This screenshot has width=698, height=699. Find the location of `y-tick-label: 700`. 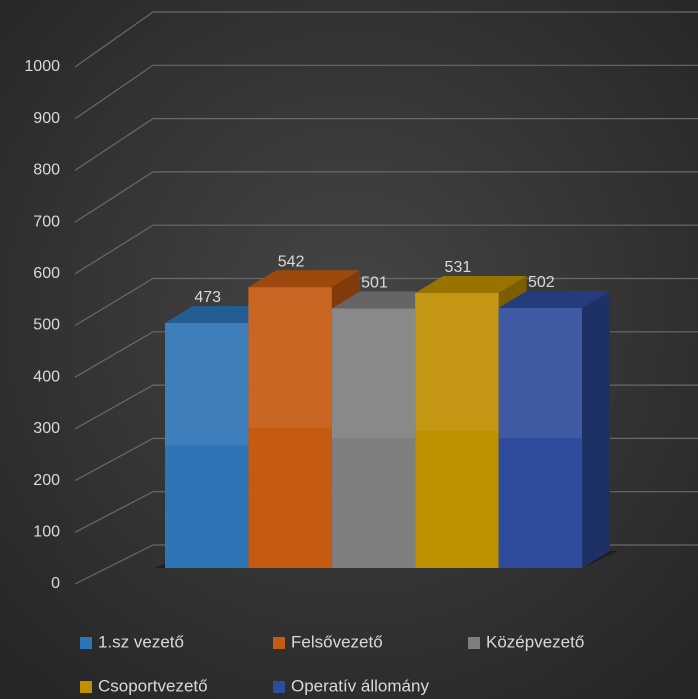

y-tick-label: 700 is located at coordinates (46, 221).